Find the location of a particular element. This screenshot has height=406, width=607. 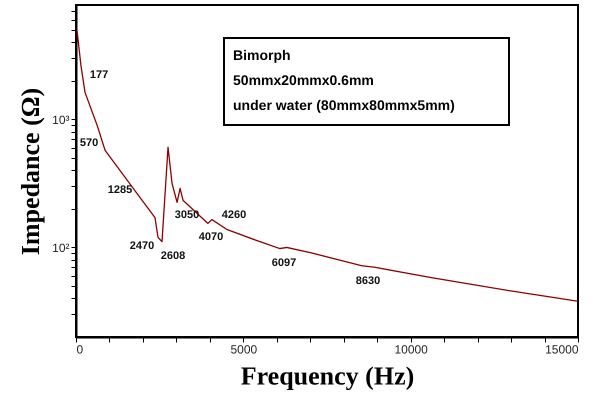

annotation: 2470 is located at coordinates (142, 246).